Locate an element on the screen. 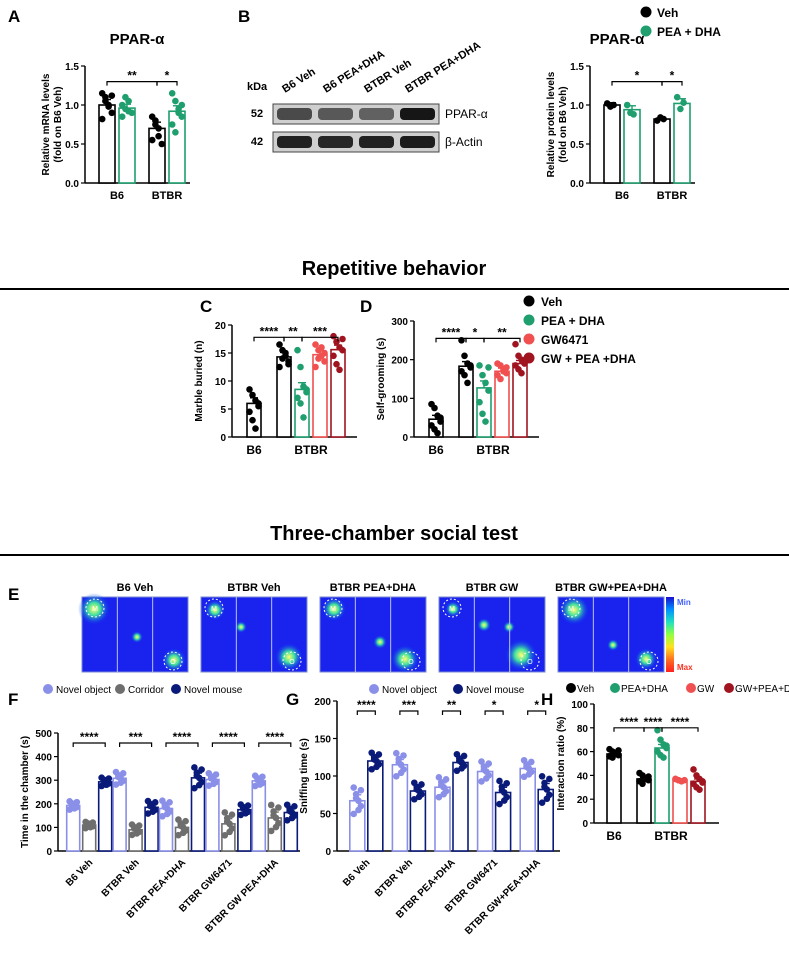 The height and width of the screenshot is (968, 789). chart-H-y-tick-label: 20 is located at coordinates (583, 800).